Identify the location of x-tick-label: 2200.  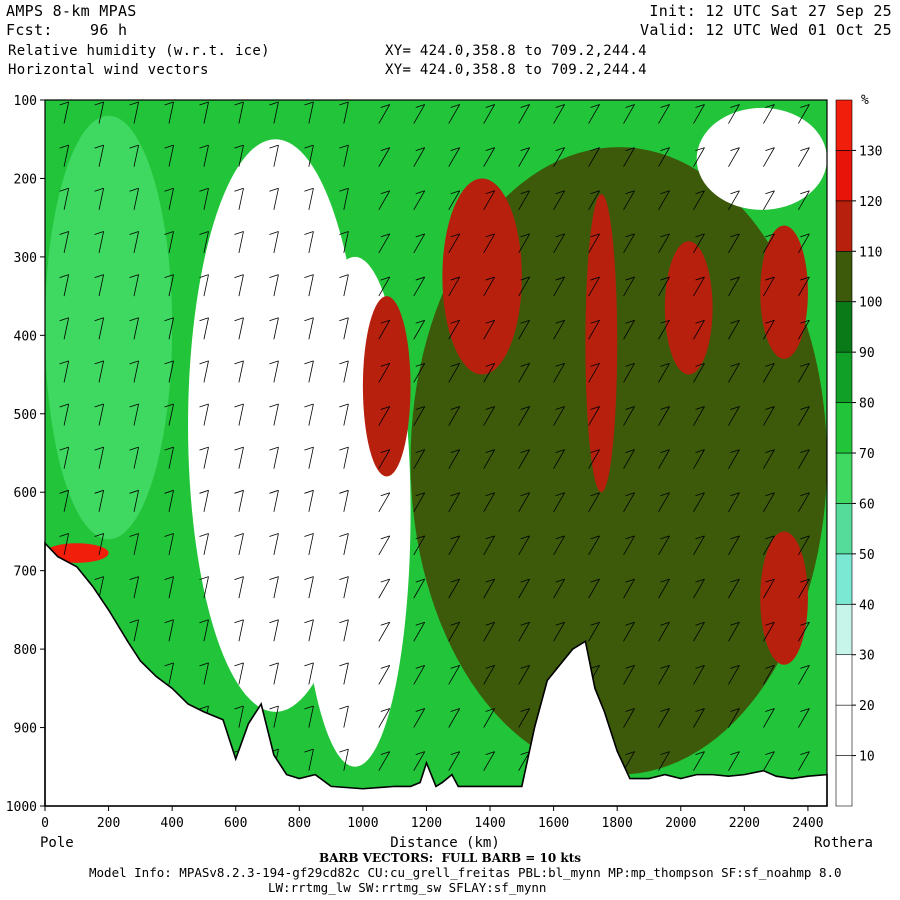
(744, 823).